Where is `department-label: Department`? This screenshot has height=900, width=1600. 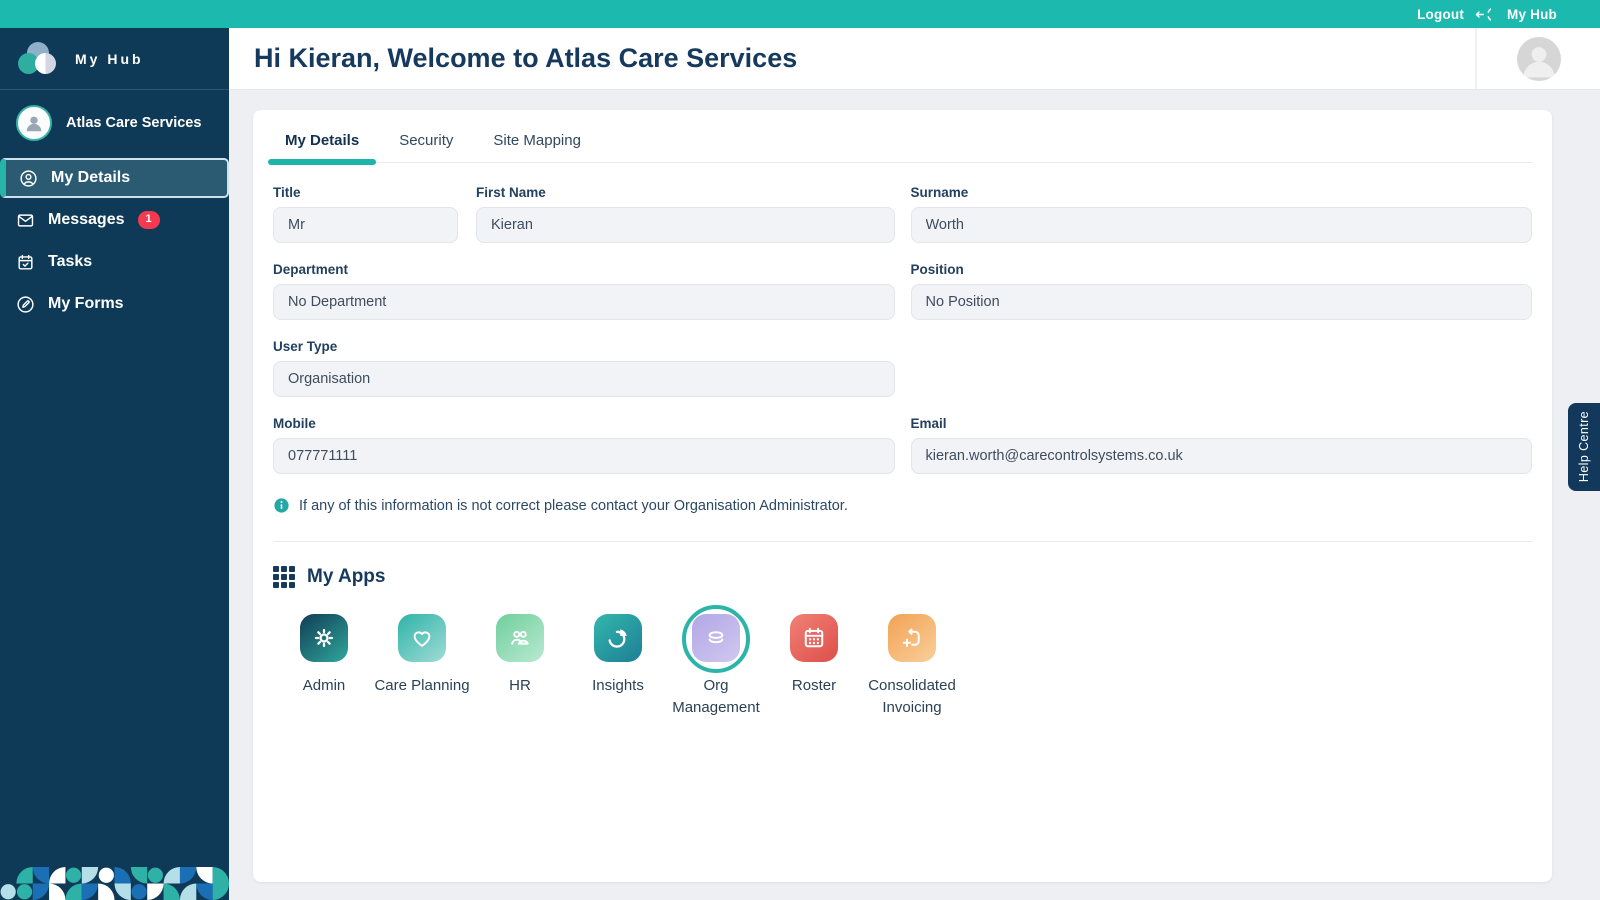
department-label: Department is located at coordinates (311, 269).